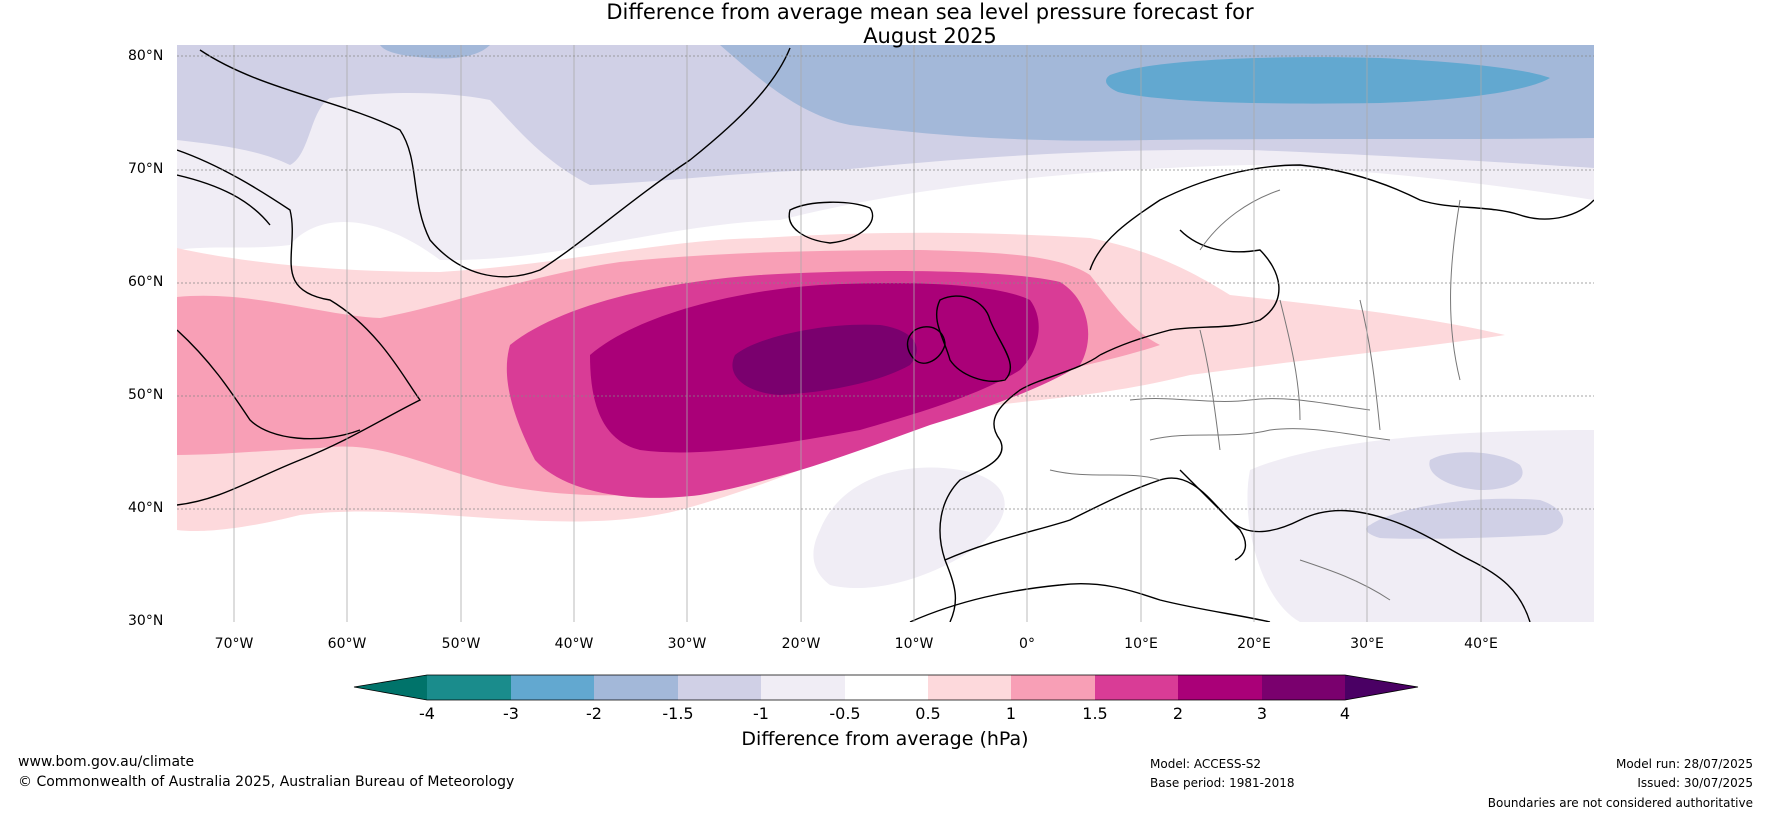 This screenshot has width=1770, height=816. Describe the element at coordinates (930, 36) in the screenshot. I see `title-line-2: August 2025` at that location.